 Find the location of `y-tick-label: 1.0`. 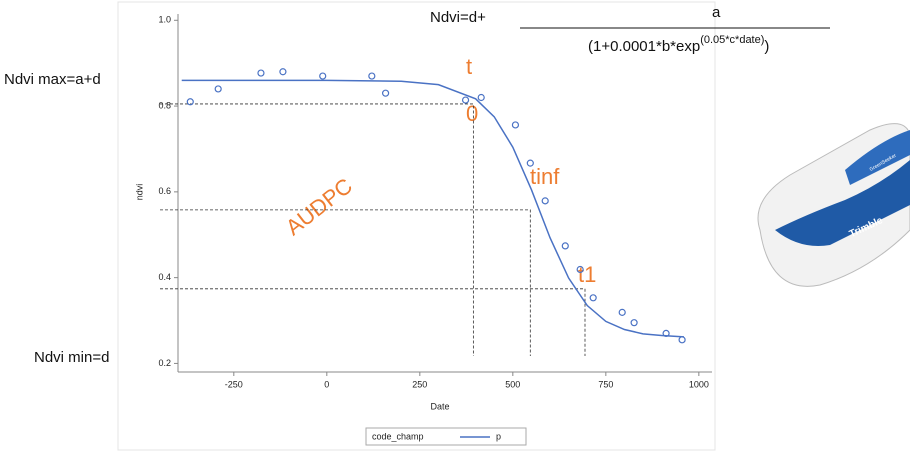

y-tick-label: 1.0 is located at coordinates (164, 20).